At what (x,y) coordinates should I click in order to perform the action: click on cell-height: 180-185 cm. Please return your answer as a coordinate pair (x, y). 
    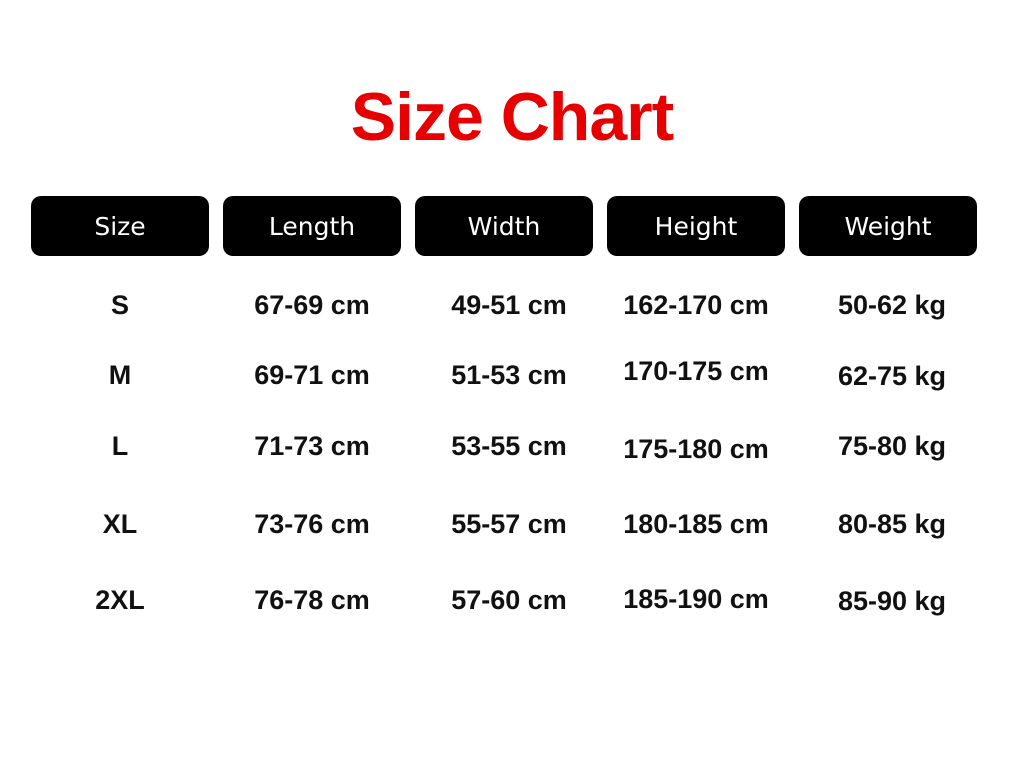
    Looking at the image, I should click on (696, 524).